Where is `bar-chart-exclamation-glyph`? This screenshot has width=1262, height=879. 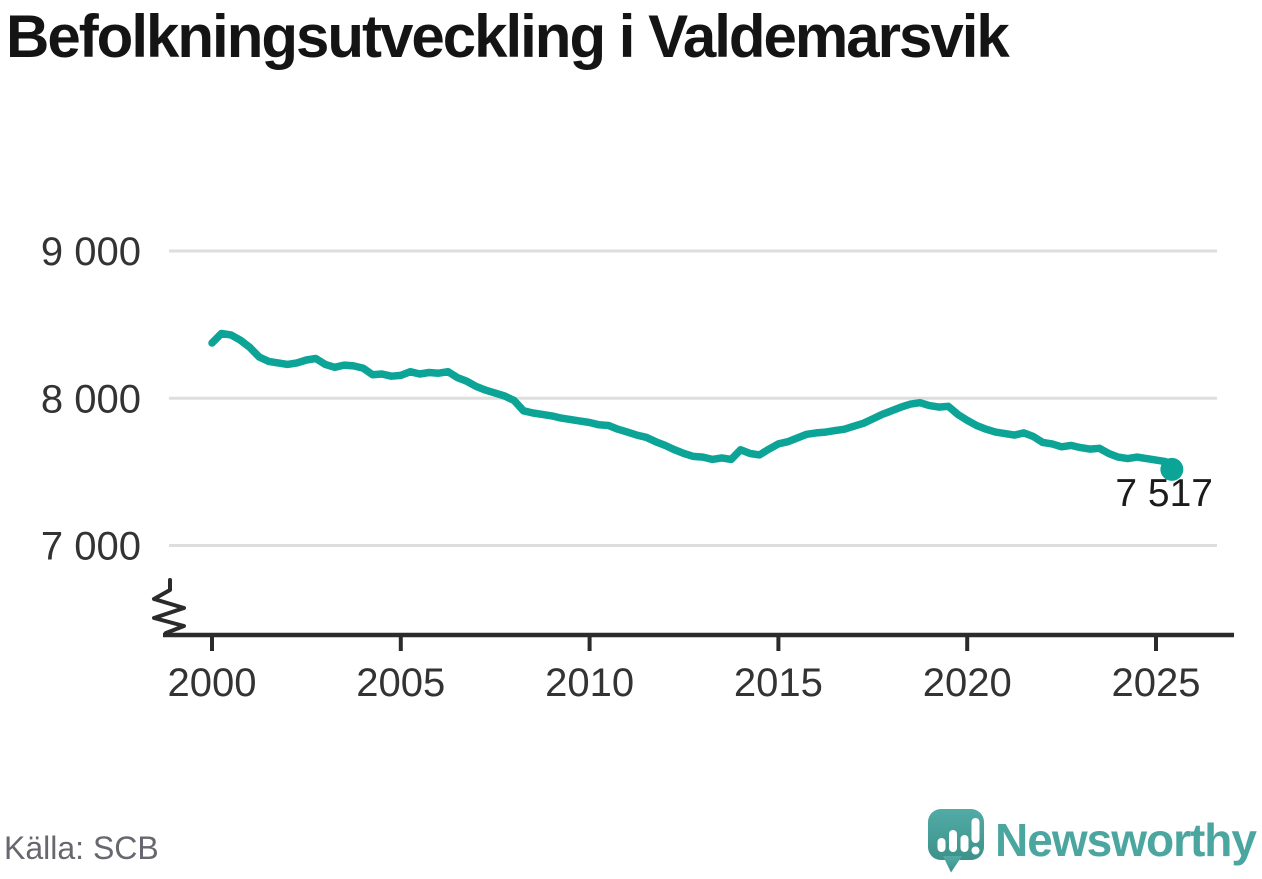
bar-chart-exclamation-glyph is located at coordinates (958, 836).